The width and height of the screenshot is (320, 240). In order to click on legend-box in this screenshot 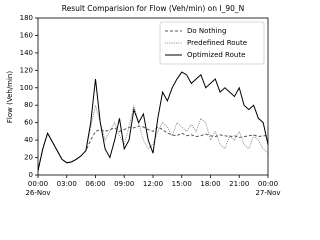, I will do `click(212, 43)`.